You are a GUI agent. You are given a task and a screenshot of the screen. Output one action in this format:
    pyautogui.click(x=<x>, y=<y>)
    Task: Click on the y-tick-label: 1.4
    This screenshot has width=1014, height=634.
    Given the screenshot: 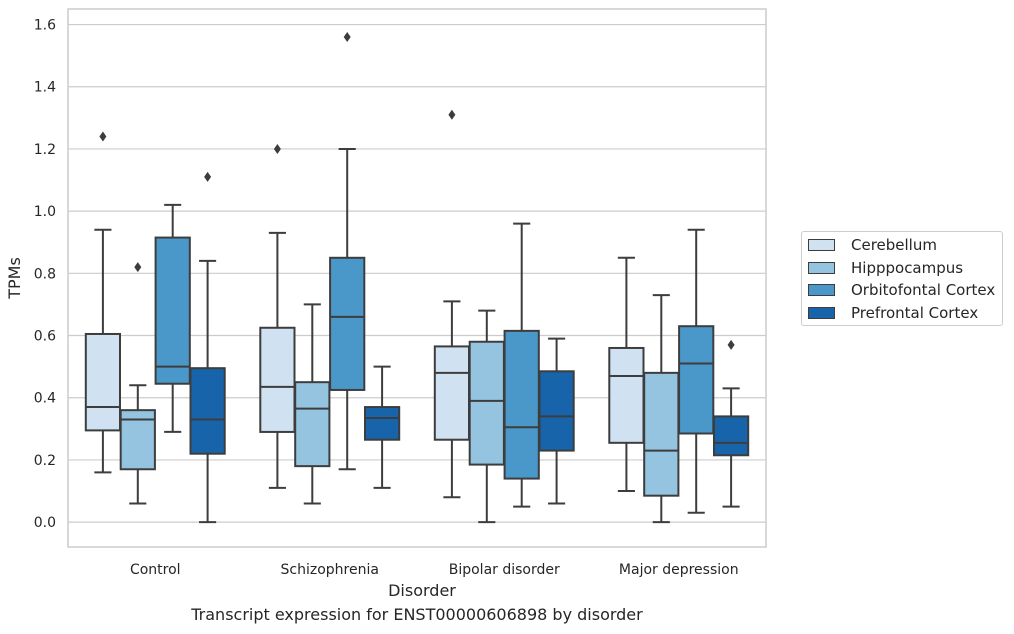 What is the action you would take?
    pyautogui.click(x=45, y=88)
    